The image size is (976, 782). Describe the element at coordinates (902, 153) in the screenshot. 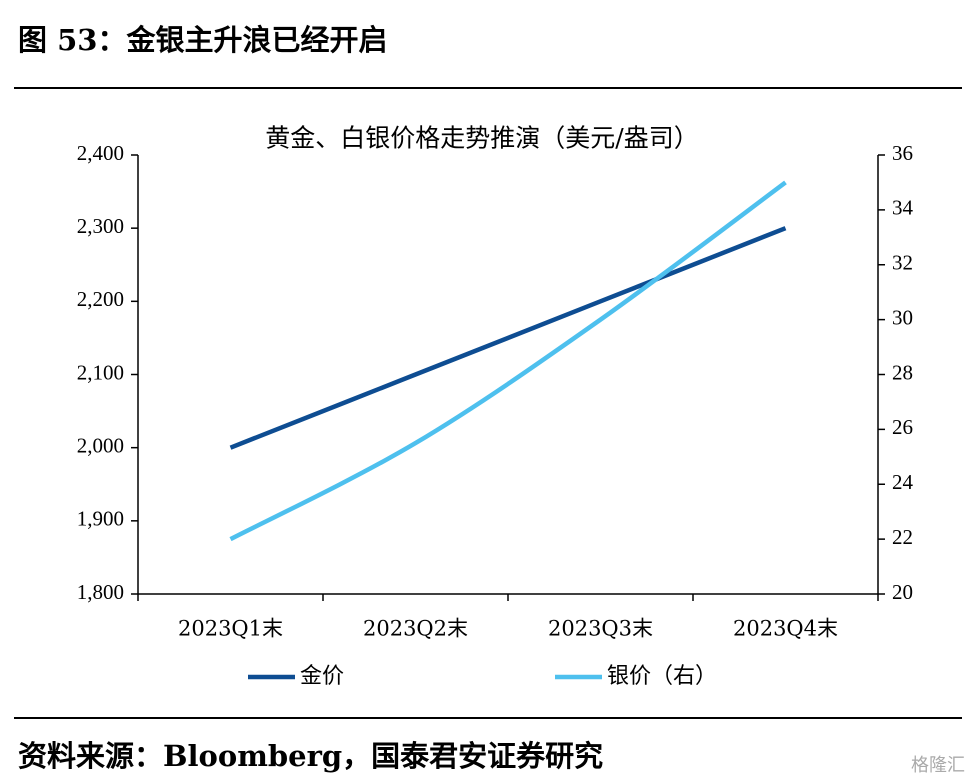

I see `y2-tick-label: 36` at that location.